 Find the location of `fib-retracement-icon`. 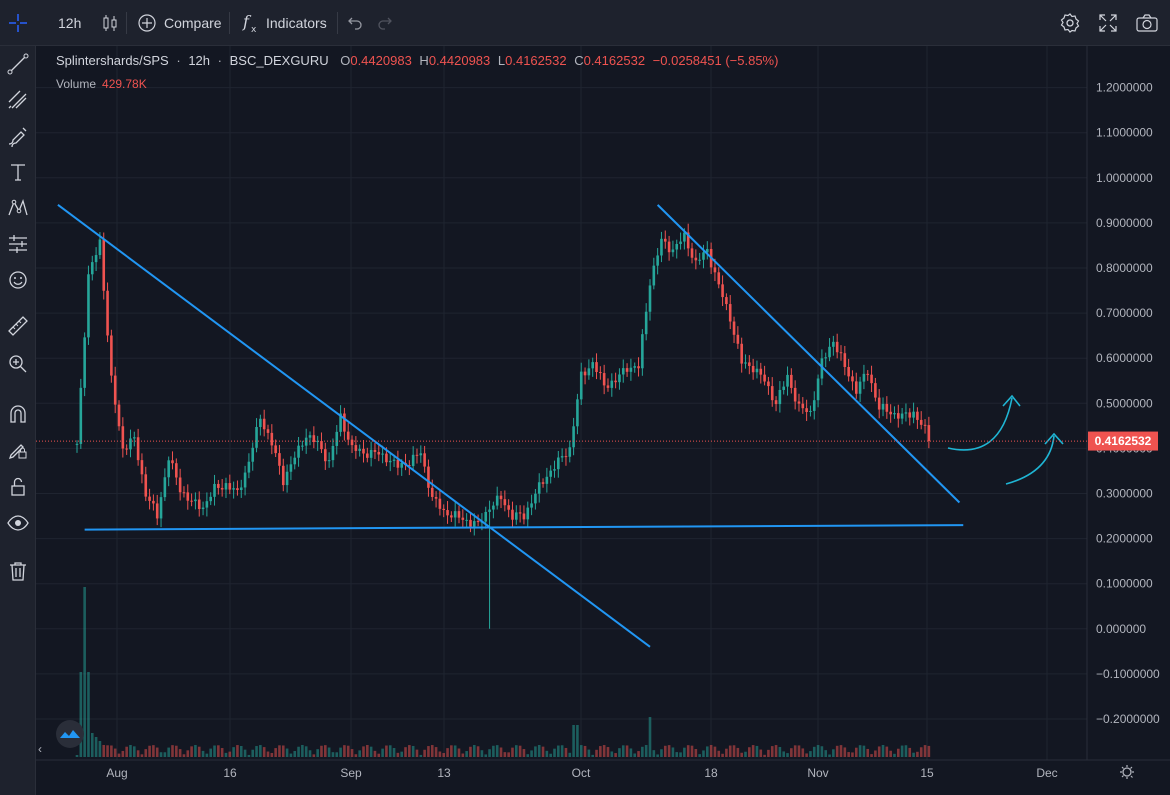

fib-retracement-icon is located at coordinates (17, 99).